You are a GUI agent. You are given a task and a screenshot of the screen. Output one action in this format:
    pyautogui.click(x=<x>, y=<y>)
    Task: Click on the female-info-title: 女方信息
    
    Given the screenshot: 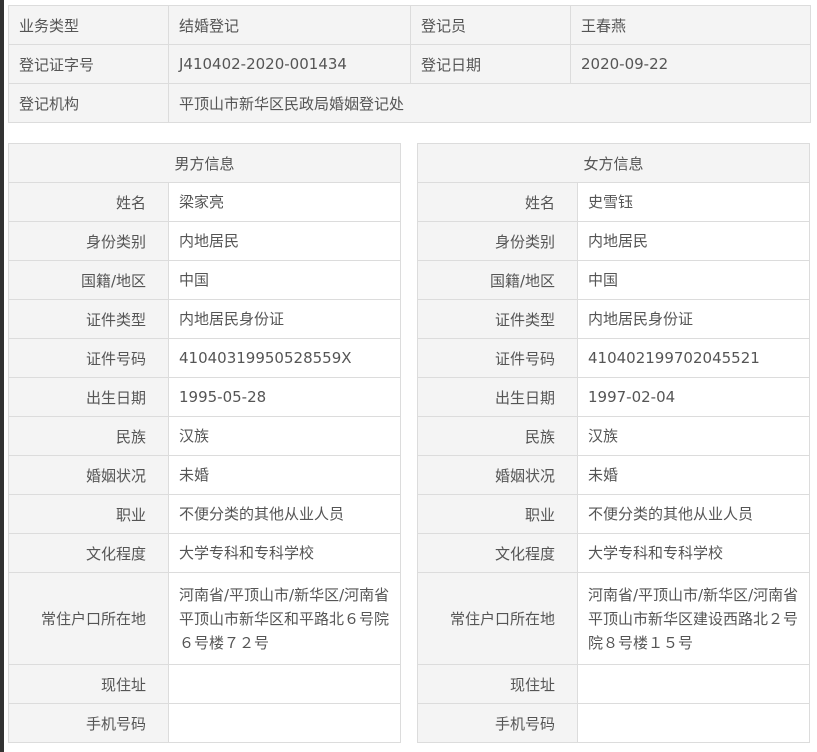 What is the action you would take?
    pyautogui.click(x=613, y=163)
    